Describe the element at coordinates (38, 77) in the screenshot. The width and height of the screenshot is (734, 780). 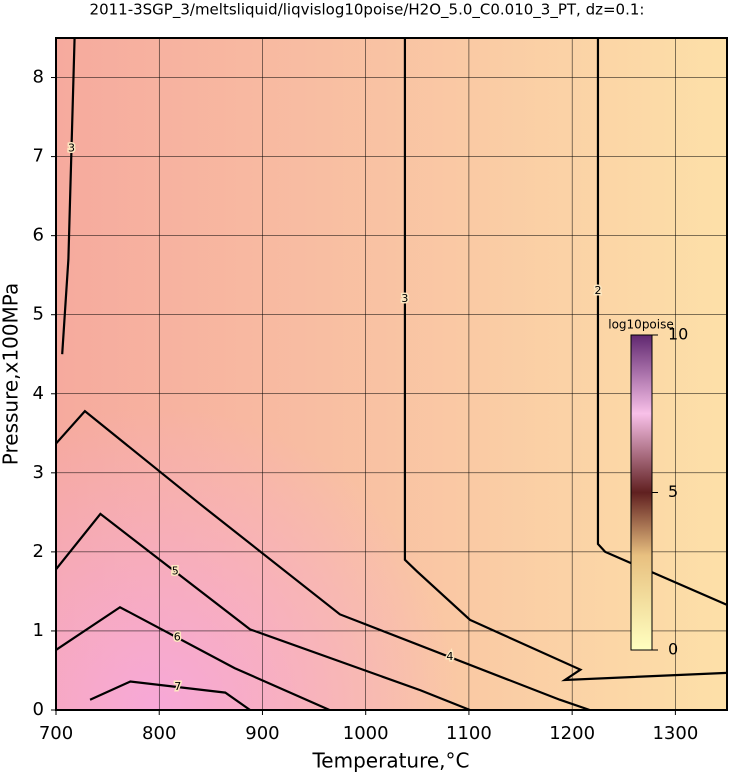
I see `y-tick-label: 8` at that location.